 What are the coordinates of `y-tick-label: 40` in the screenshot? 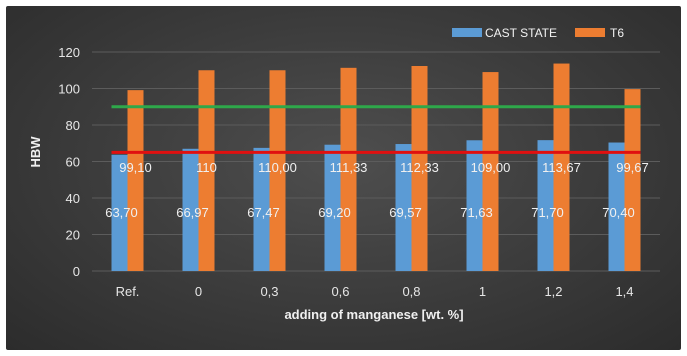 It's located at (73, 198).